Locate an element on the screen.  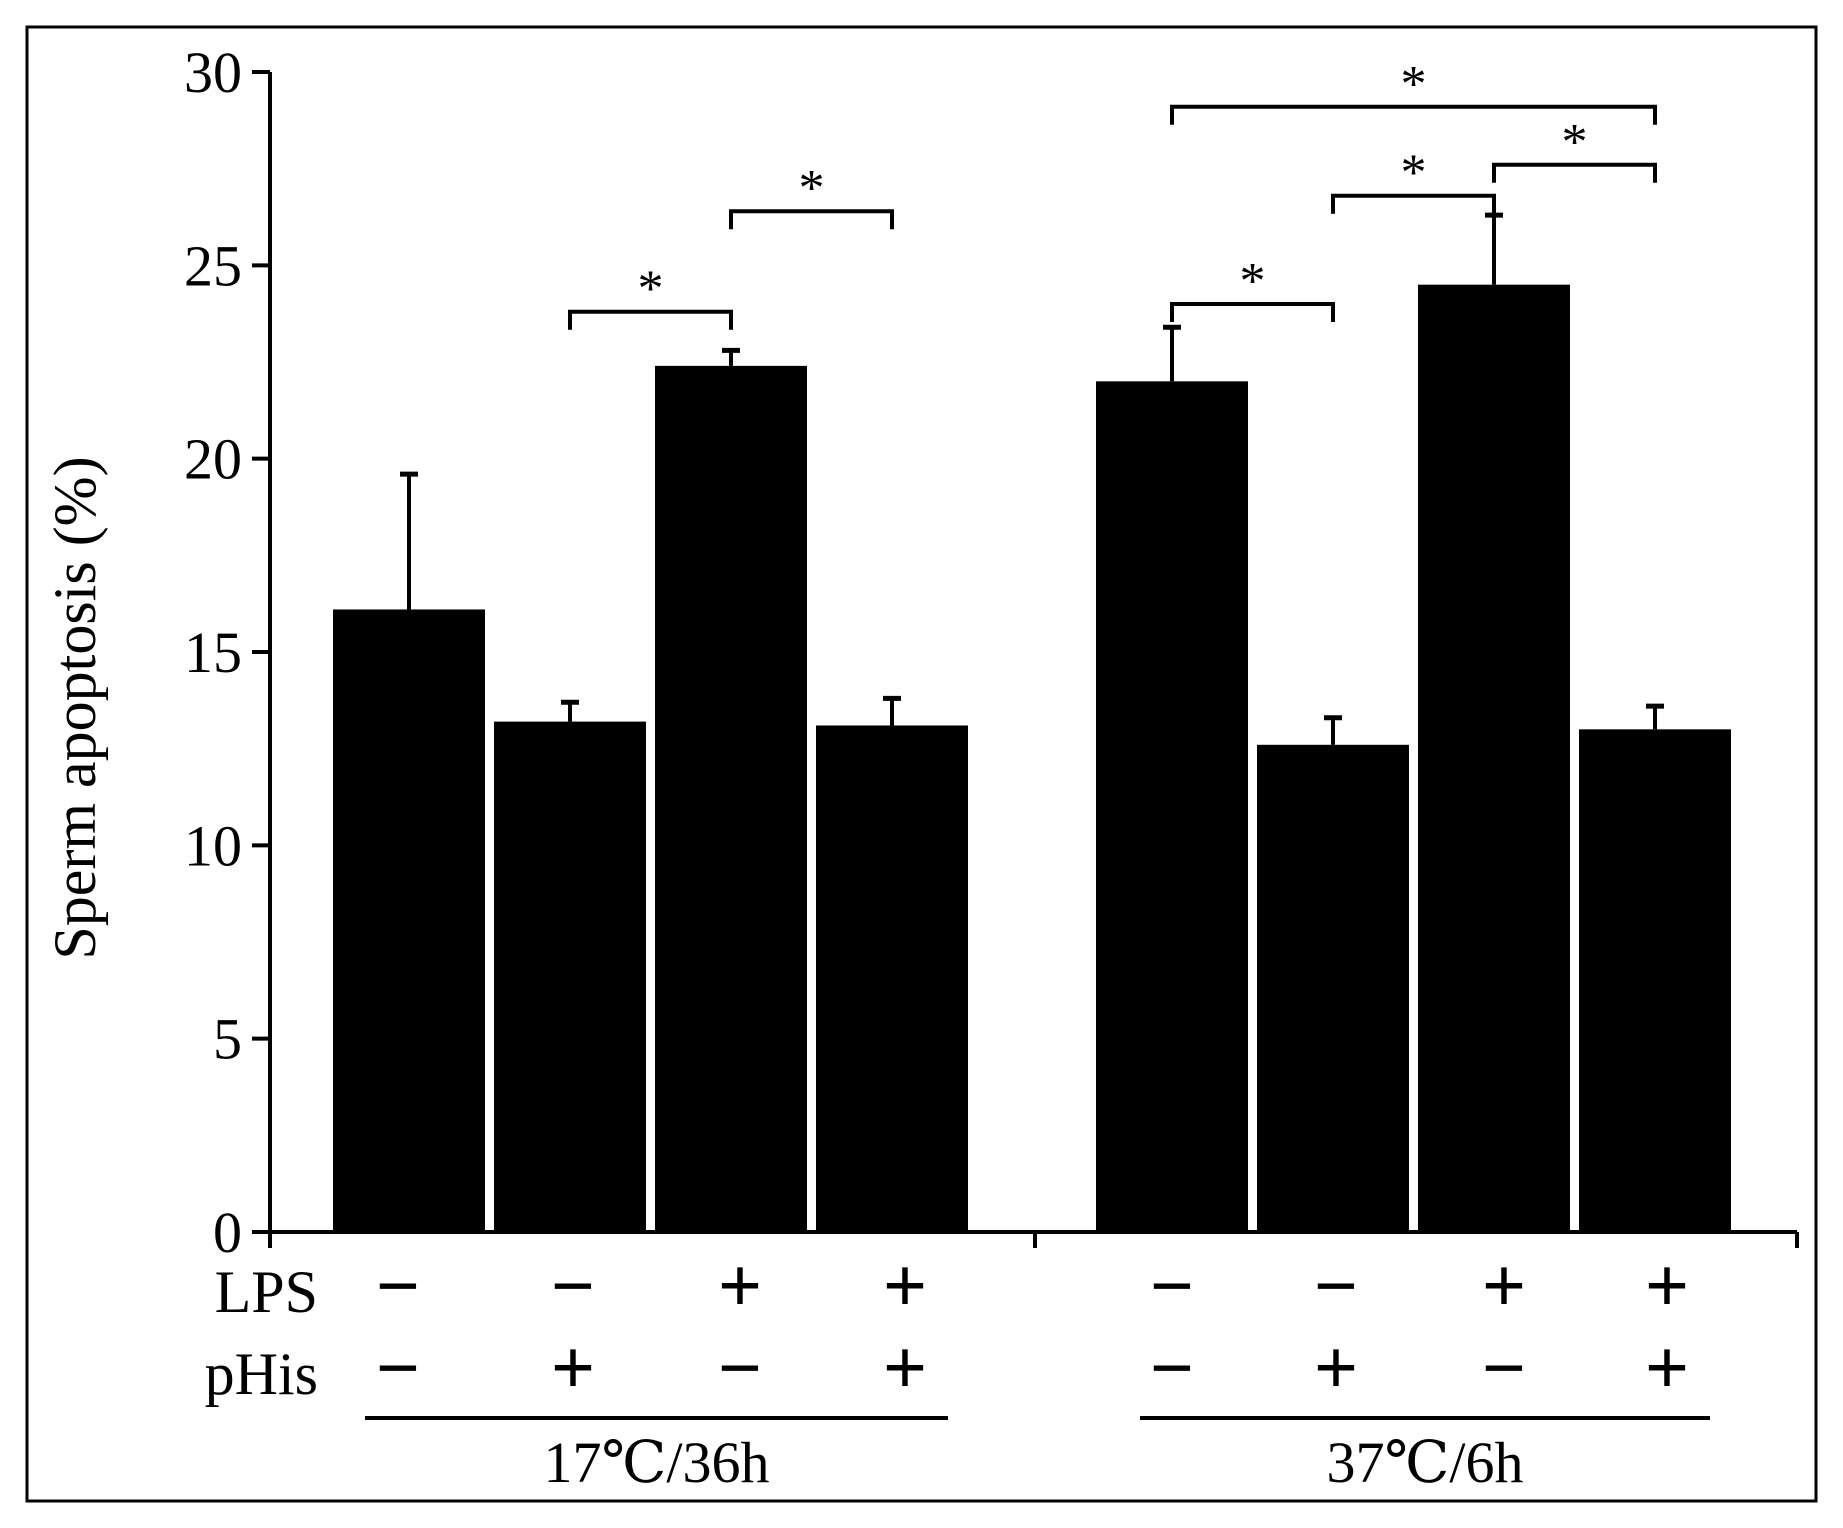
y-tick-label: 30 is located at coordinates (213, 72).